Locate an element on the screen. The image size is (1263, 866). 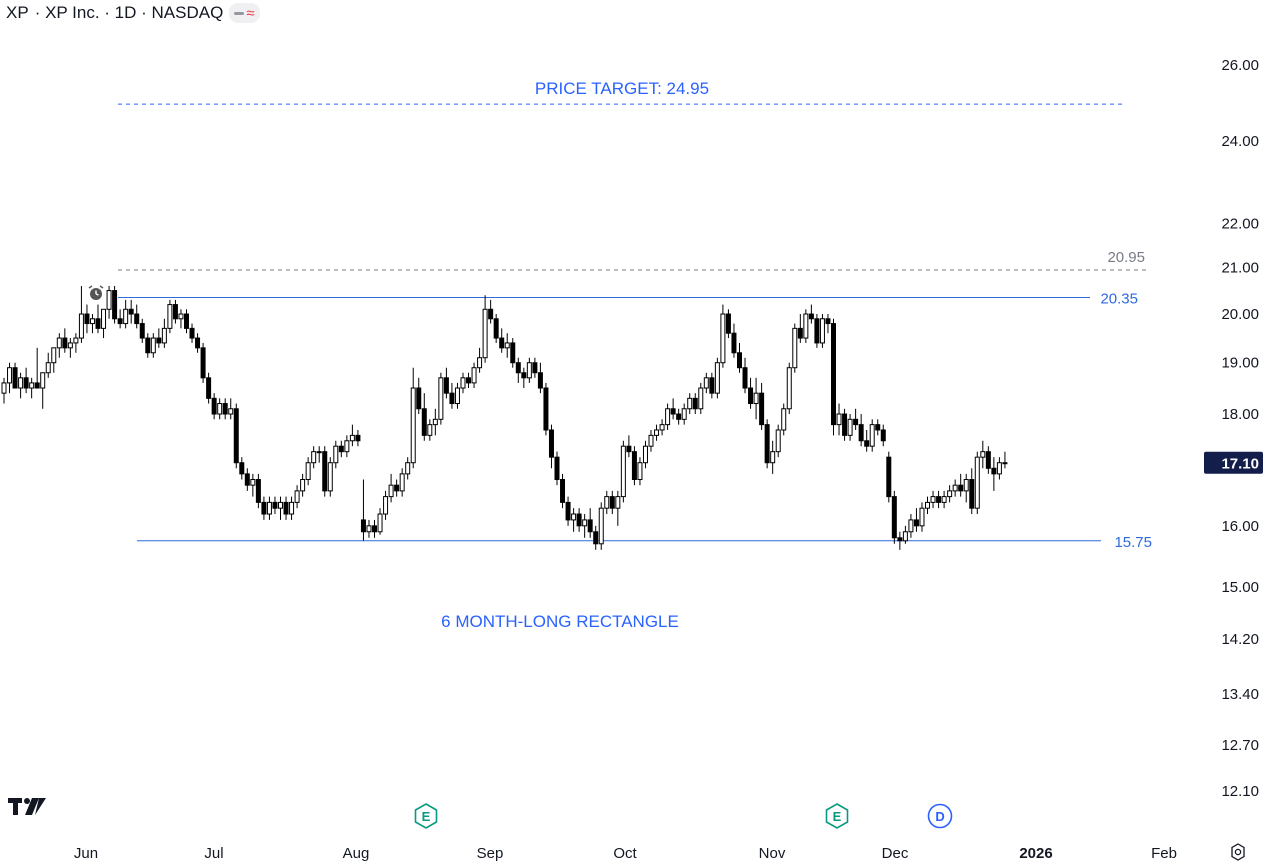
wave-icon: ≈ is located at coordinates (250, 13).